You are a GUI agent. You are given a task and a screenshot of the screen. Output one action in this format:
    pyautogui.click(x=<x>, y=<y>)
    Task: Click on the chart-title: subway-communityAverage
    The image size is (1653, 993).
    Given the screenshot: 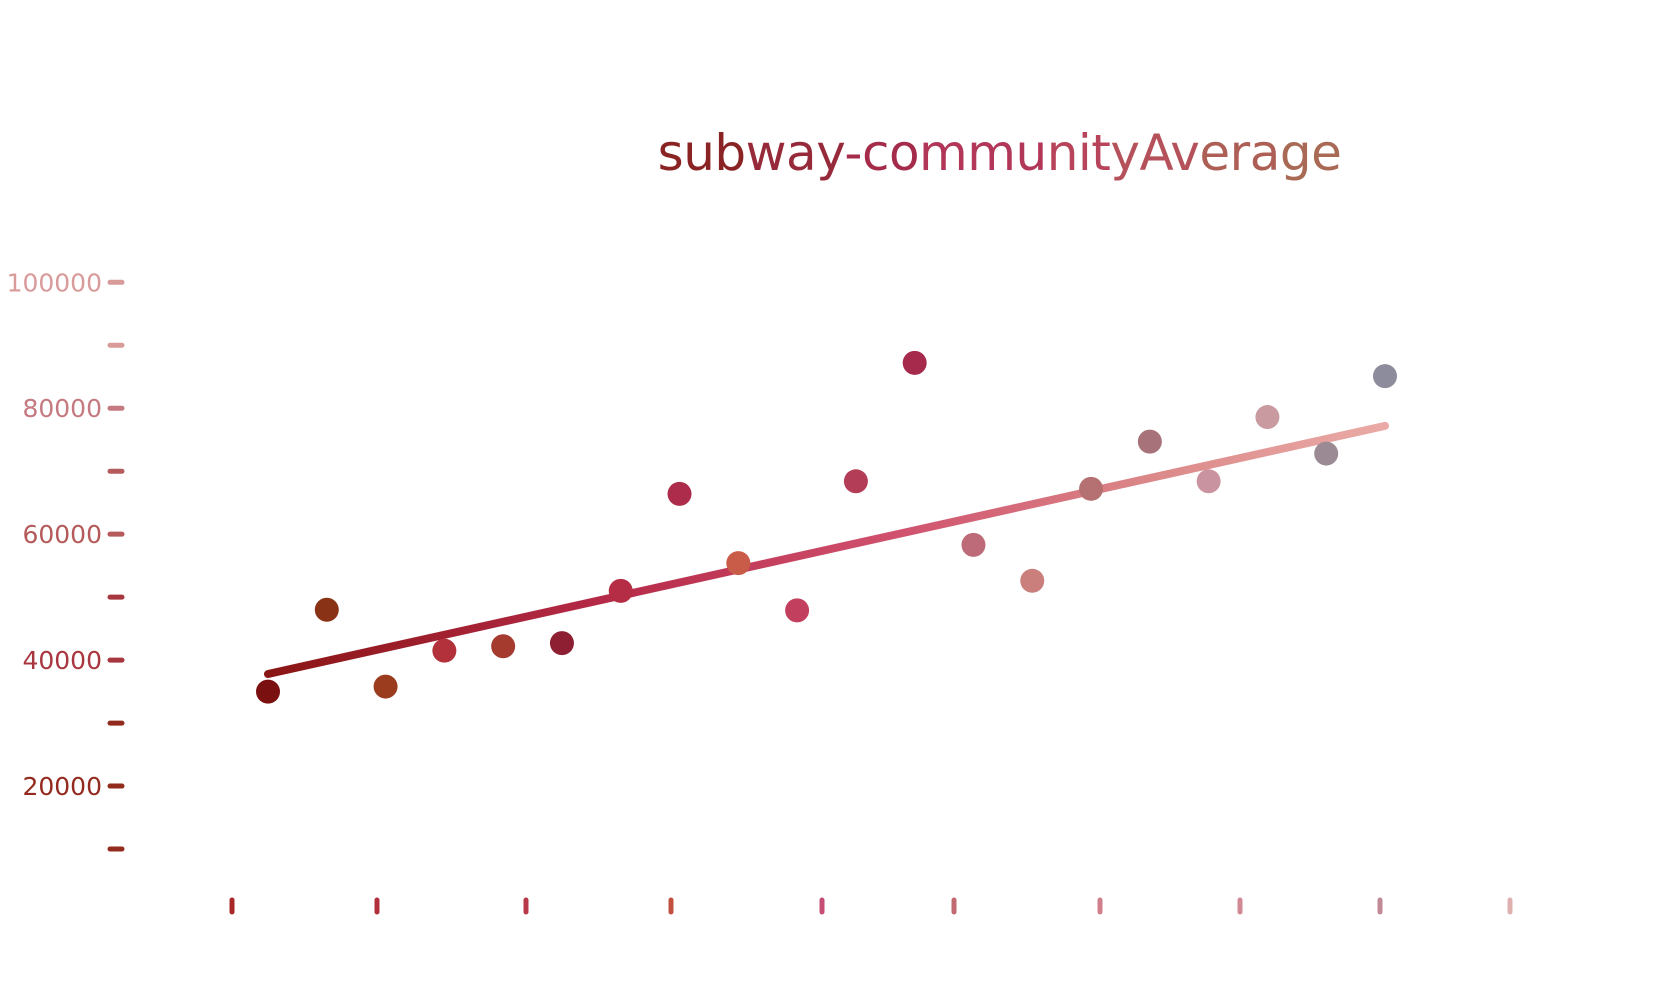 What is the action you would take?
    pyautogui.click(x=999, y=153)
    